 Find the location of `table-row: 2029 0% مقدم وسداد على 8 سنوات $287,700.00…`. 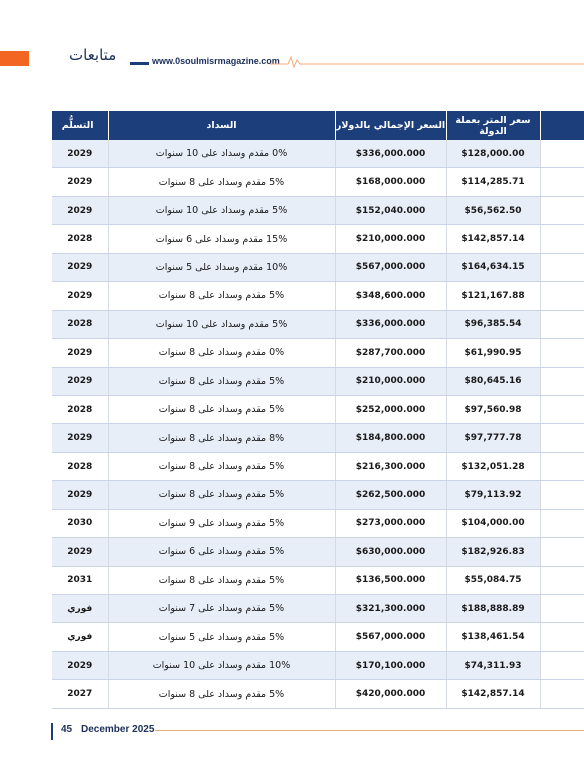

table-row: 2029 0% مقدم وسداد على 8 سنوات $287,700.00… is located at coordinates (318, 353).